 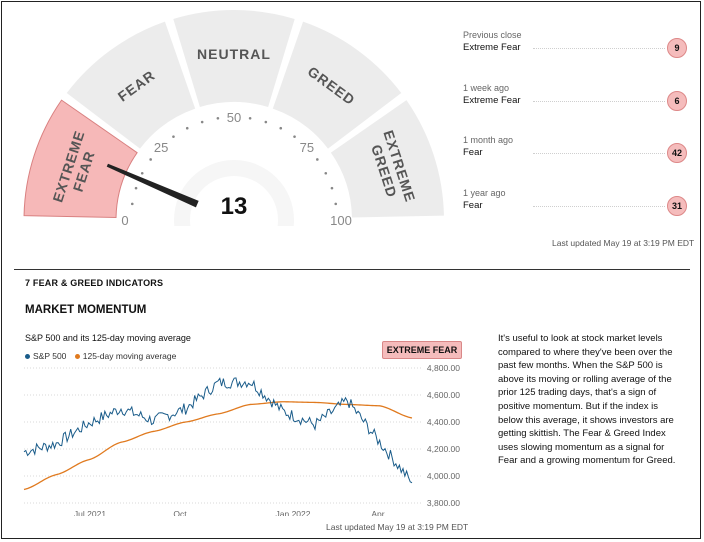 I want to click on legend-item-ma: 125-day moving average, so click(x=125, y=356).